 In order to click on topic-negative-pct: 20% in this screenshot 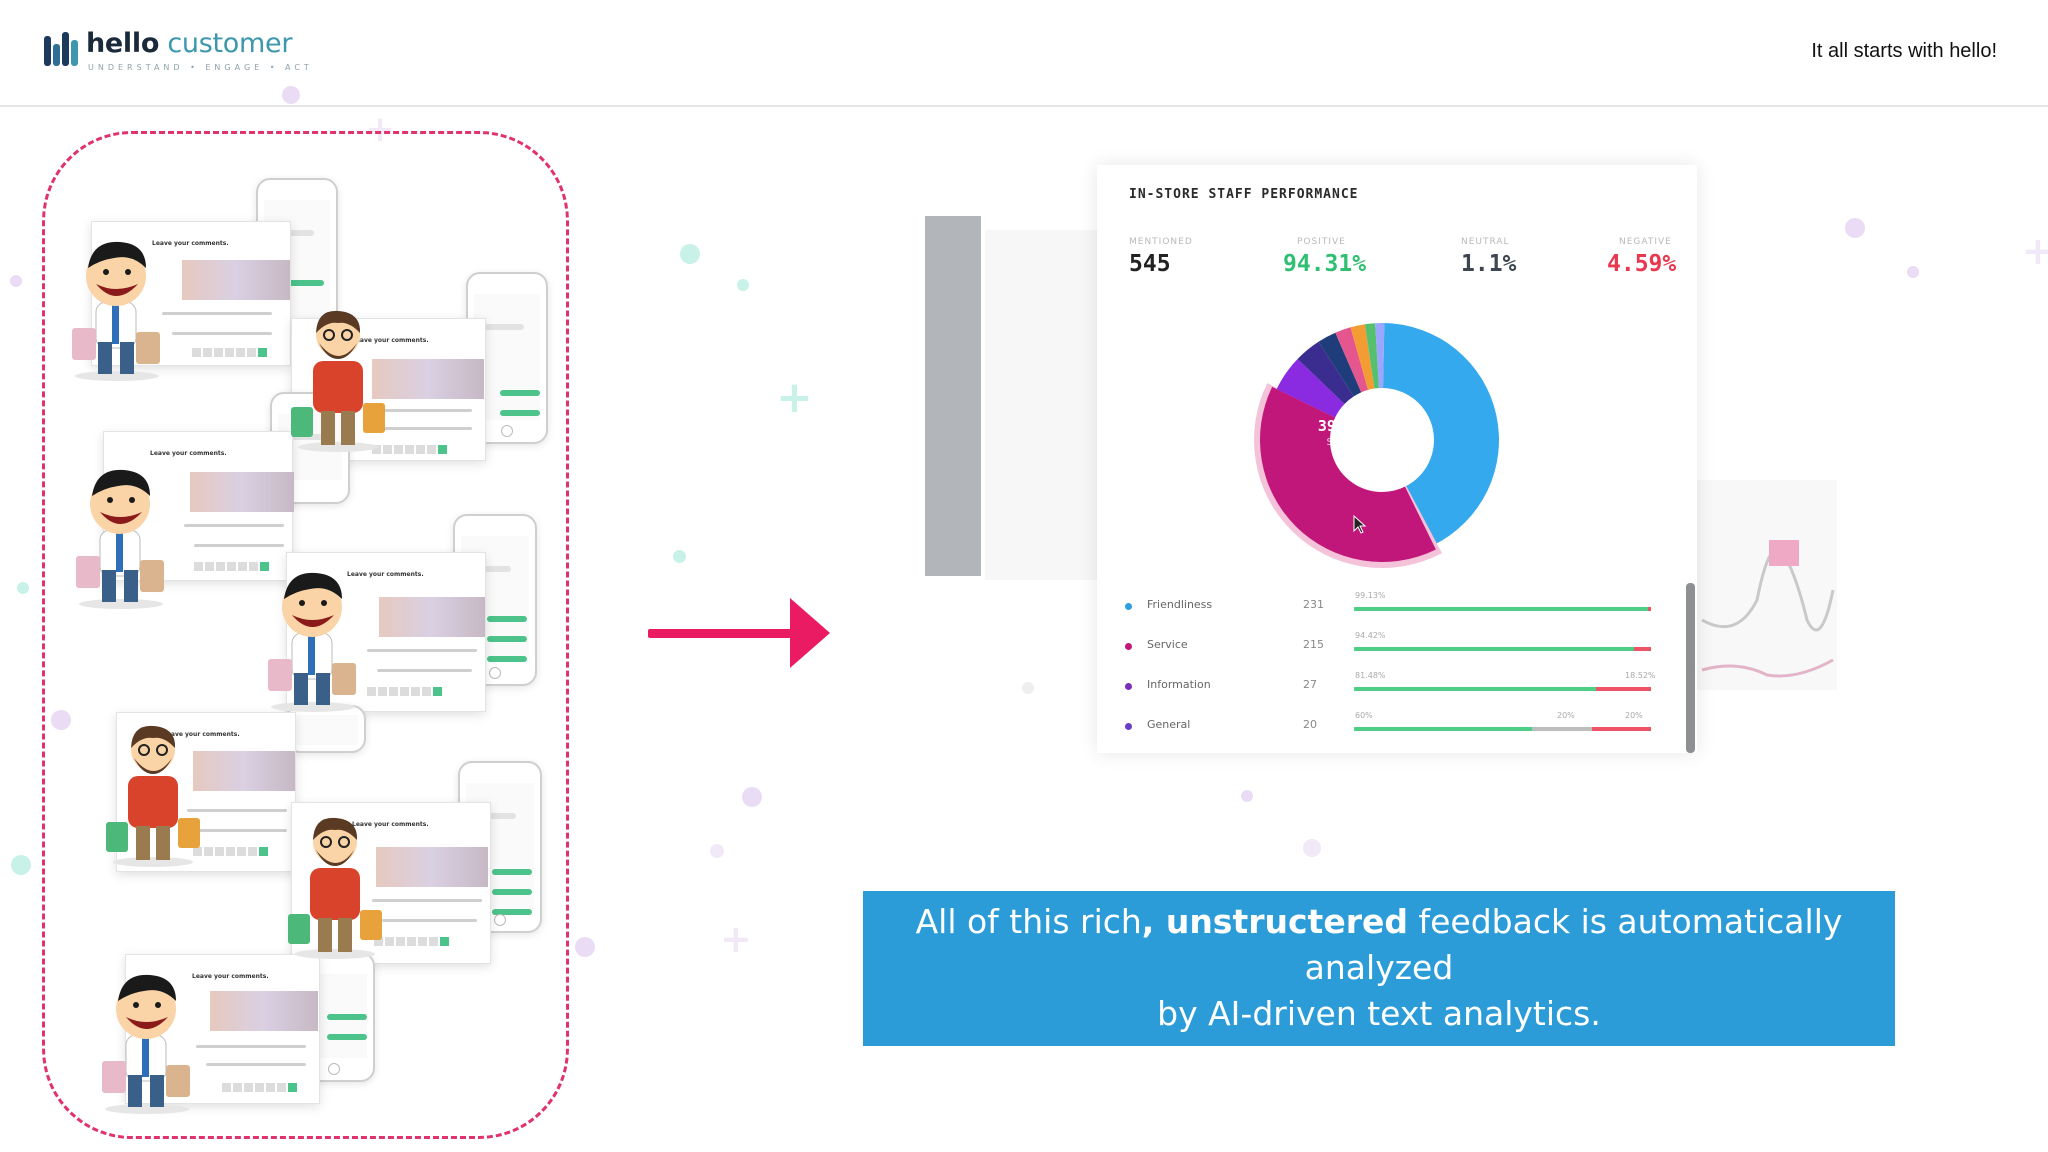, I will do `click(1634, 715)`.